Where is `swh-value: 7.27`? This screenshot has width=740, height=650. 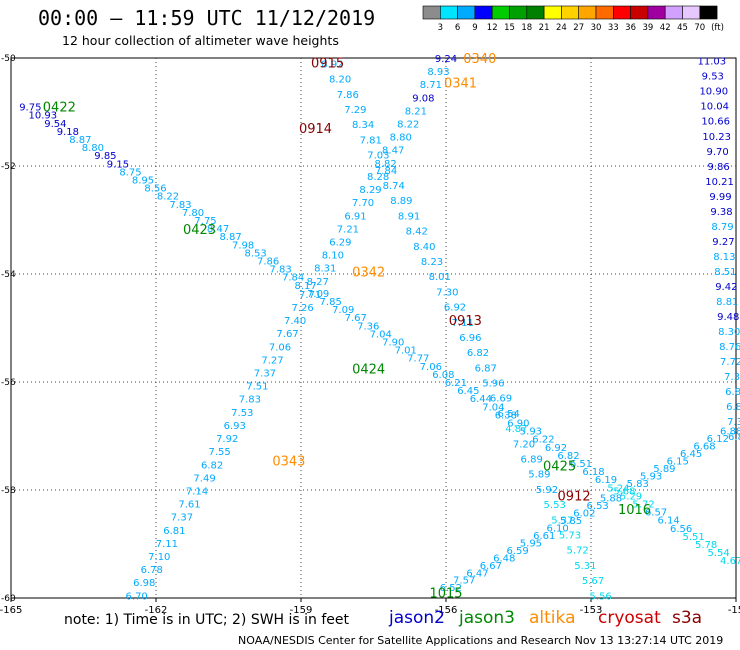 swh-value: 7.27 is located at coordinates (272, 360).